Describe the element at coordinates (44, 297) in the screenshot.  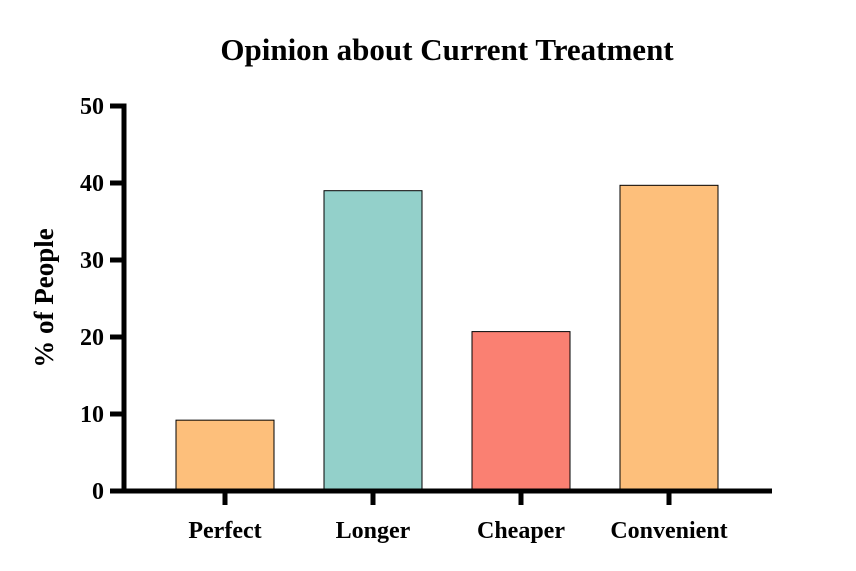
I see `y-axis-label: % of People` at that location.